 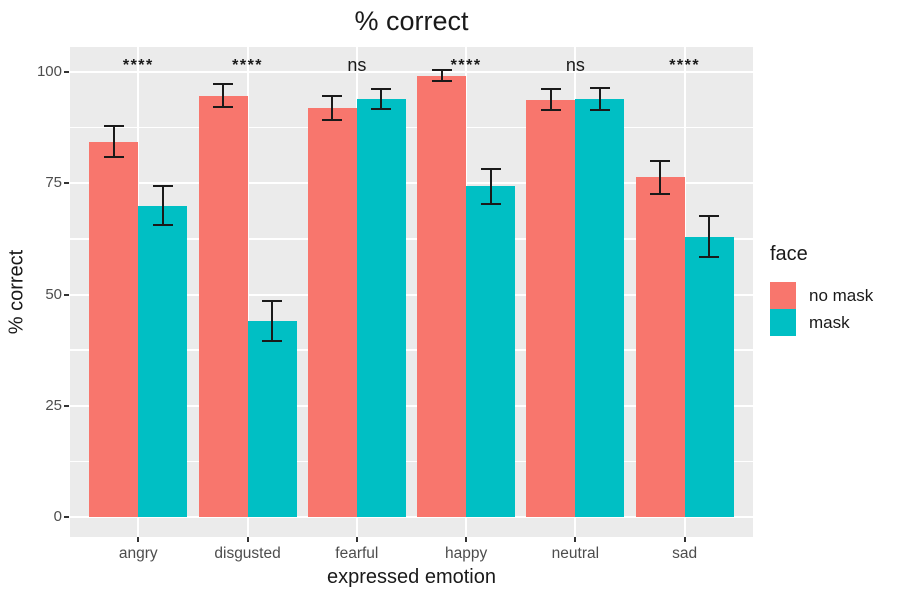 What do you see at coordinates (53, 183) in the screenshot?
I see `y-tick-label: 75` at bounding box center [53, 183].